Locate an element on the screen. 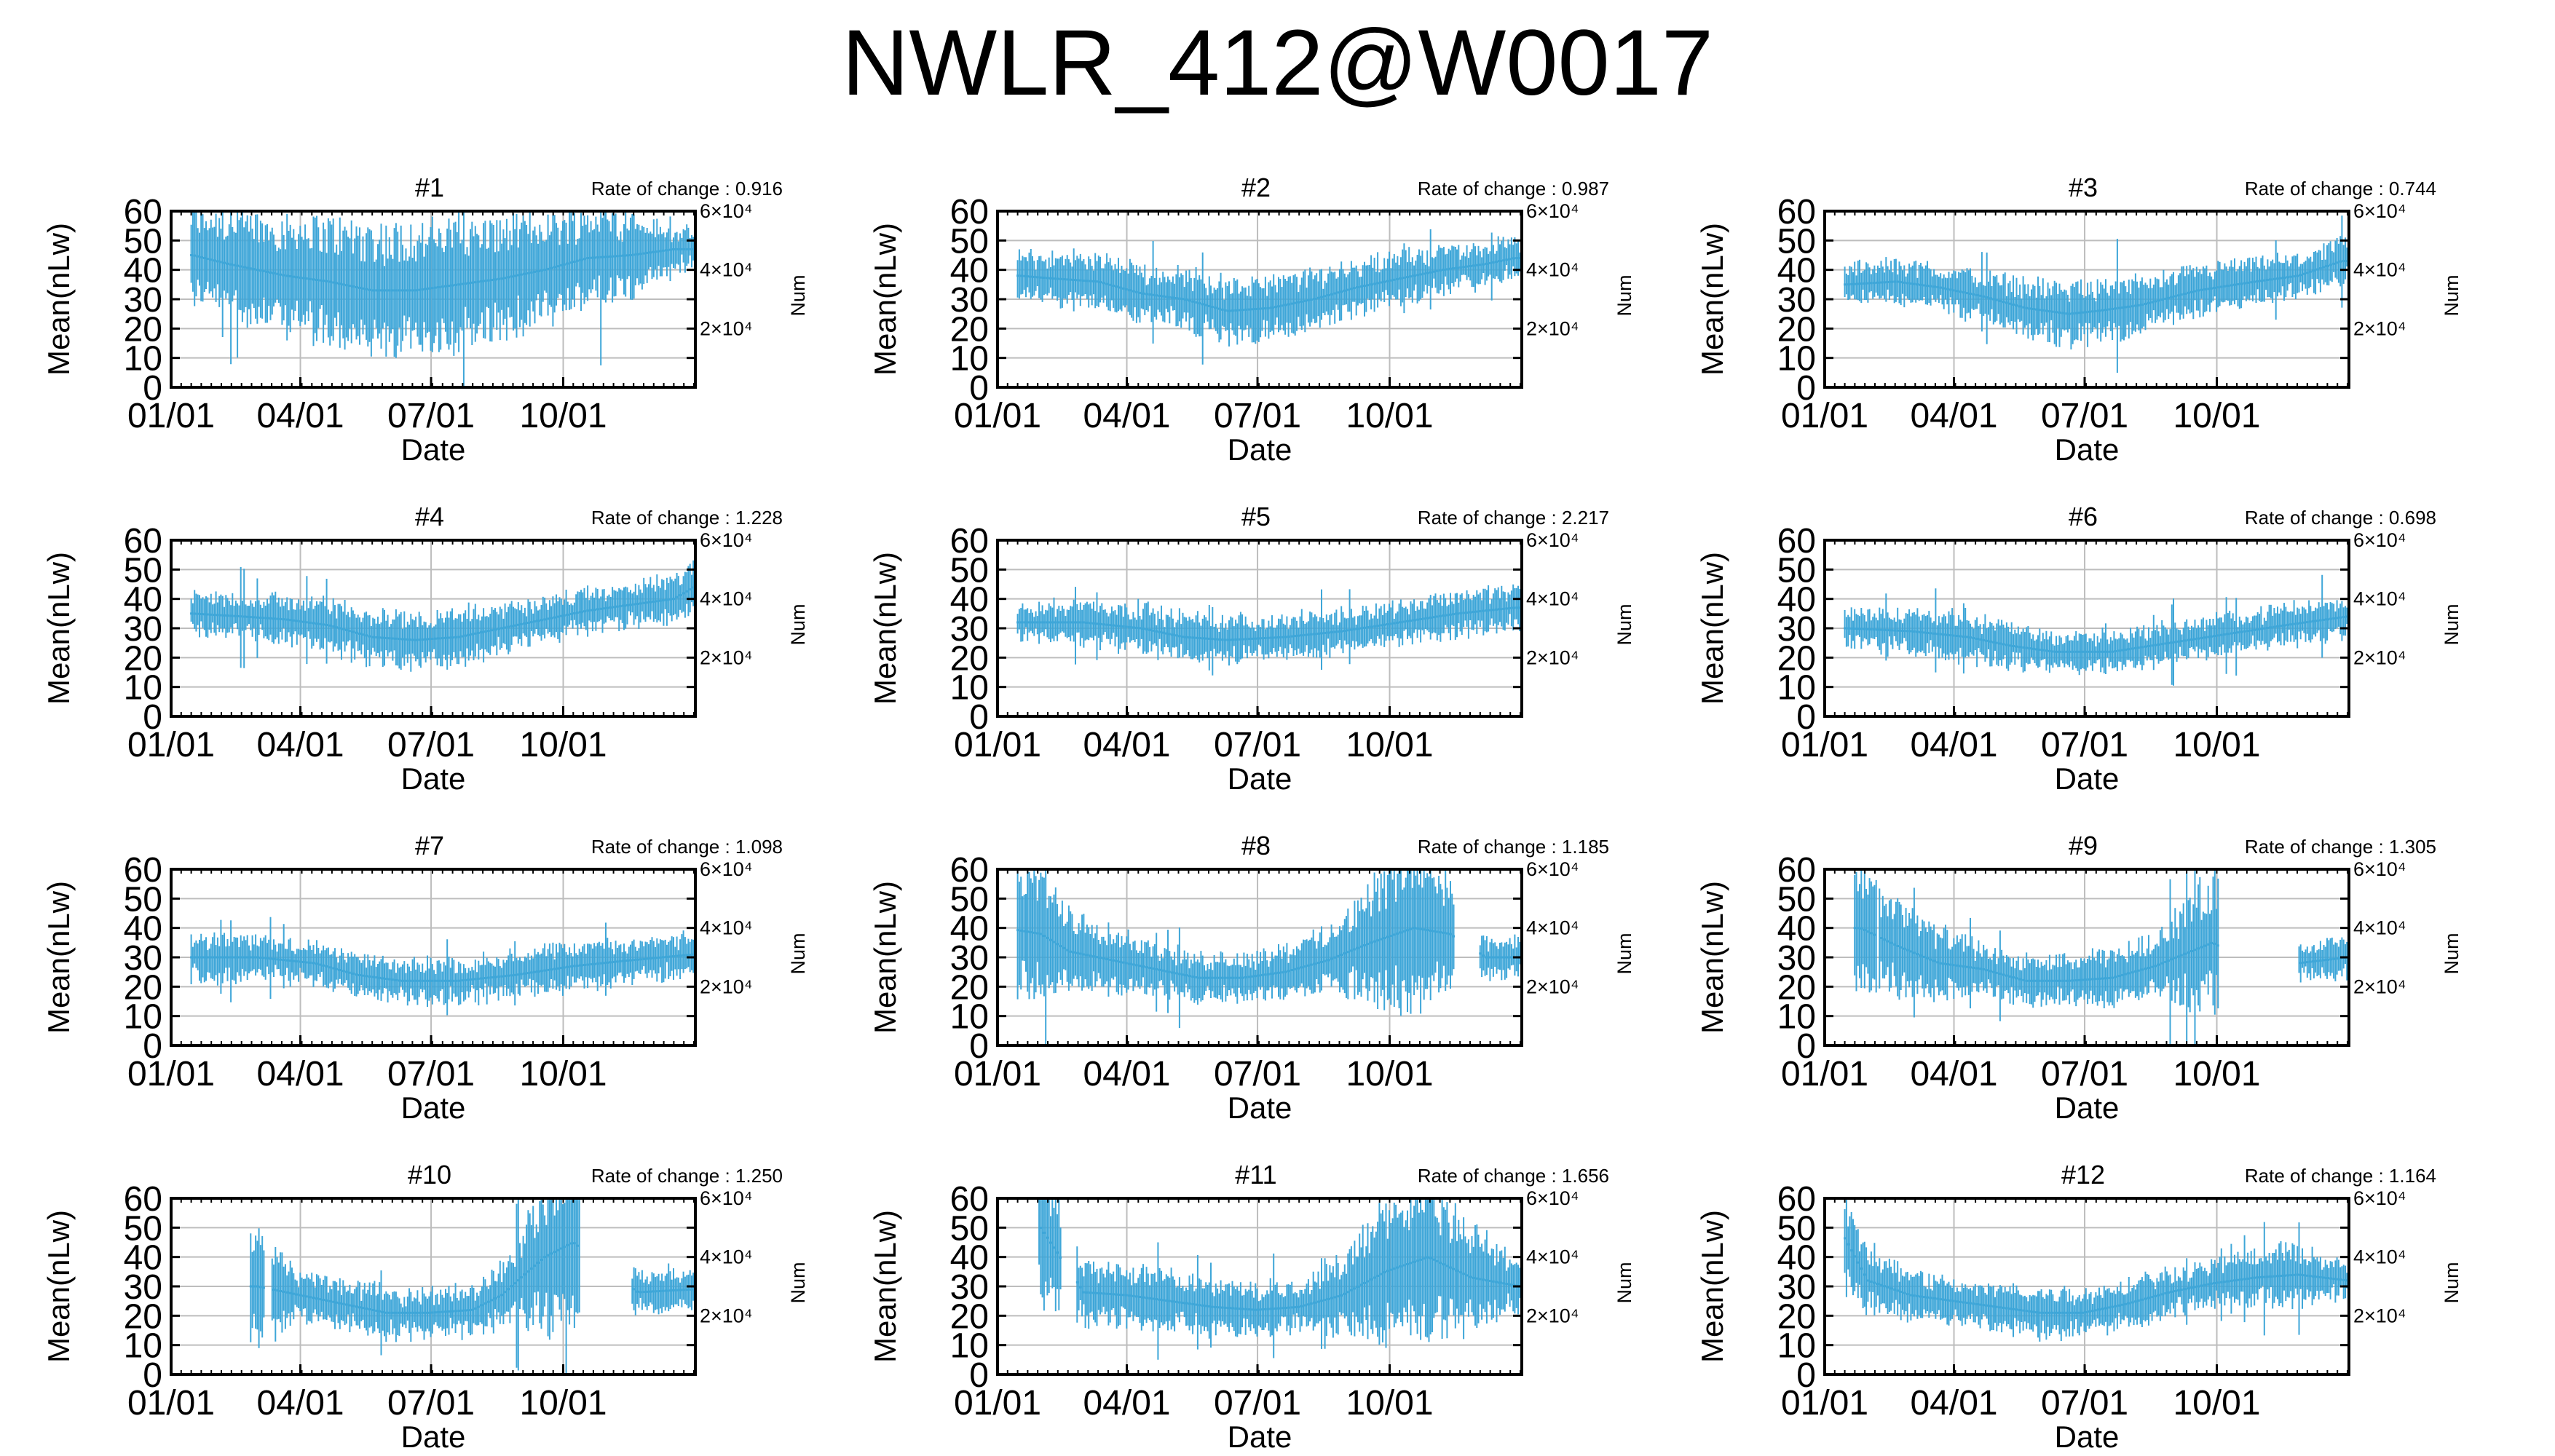 The height and width of the screenshot is (1456, 2555). x-minor-ticks is located at coordinates (2086, 628).